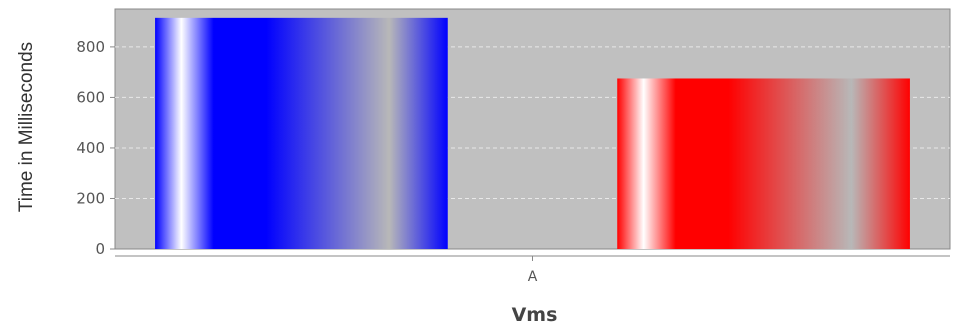 The height and width of the screenshot is (326, 953). What do you see at coordinates (26, 127) in the screenshot?
I see `y-axis-label: Time in Milliseconds` at bounding box center [26, 127].